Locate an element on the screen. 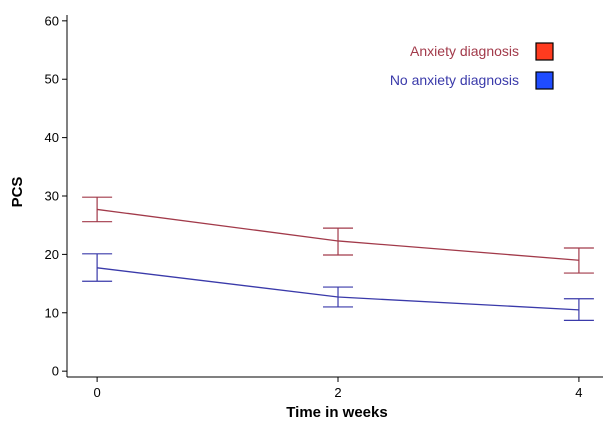 The width and height of the screenshot is (605, 427). series-no-anxiety is located at coordinates (338, 287).